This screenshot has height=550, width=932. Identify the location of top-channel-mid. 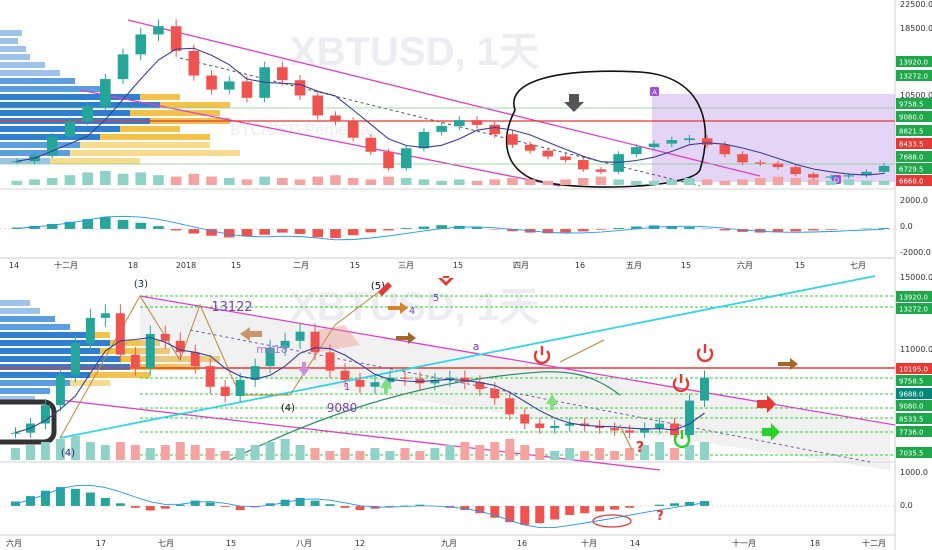
(440, 122).